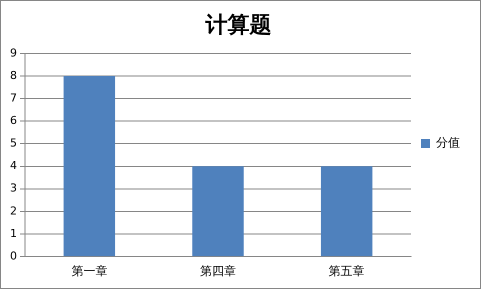  What do you see at coordinates (13, 143) in the screenshot?
I see `y-tick-label: 5` at bounding box center [13, 143].